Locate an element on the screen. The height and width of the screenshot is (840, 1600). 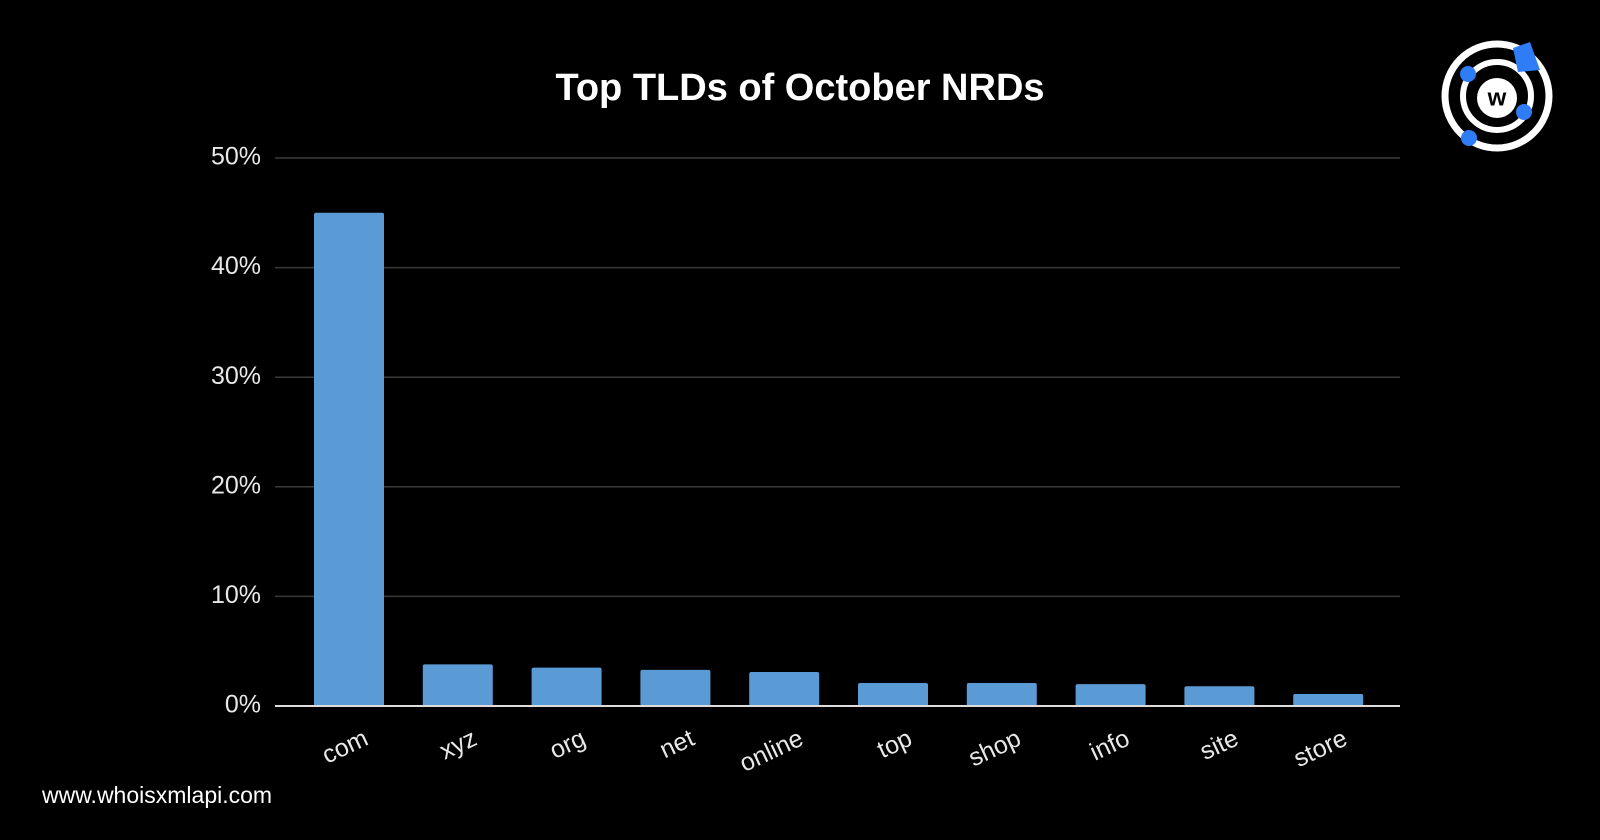
logo-letter: w is located at coordinates (1497, 97).